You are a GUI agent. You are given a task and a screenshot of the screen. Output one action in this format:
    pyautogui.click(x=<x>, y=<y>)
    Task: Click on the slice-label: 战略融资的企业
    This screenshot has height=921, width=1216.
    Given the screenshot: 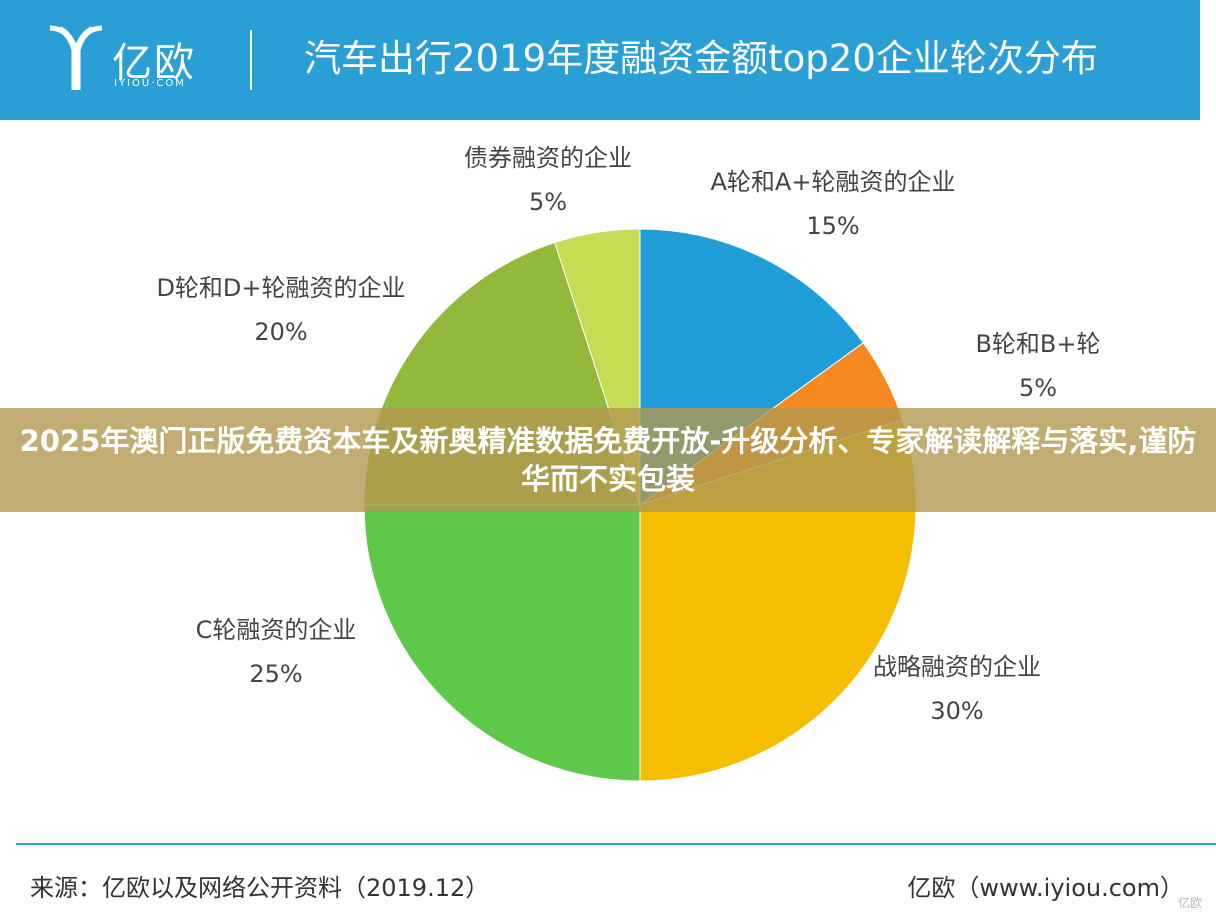 What is the action you would take?
    pyautogui.click(x=957, y=667)
    